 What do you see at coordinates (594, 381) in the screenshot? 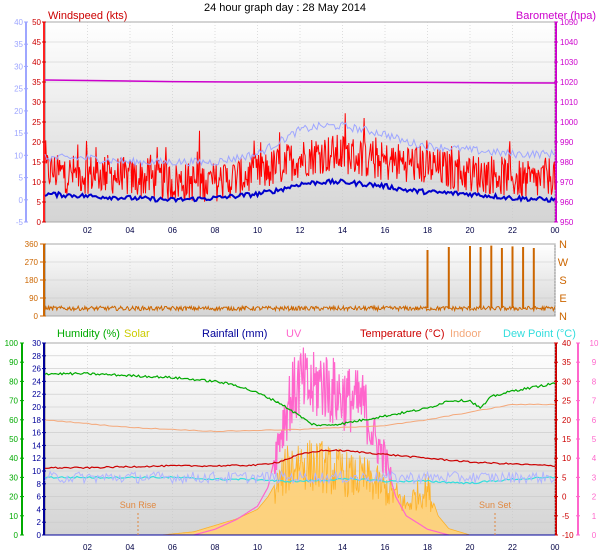
I see `uv-tick-label: 8` at bounding box center [594, 381].